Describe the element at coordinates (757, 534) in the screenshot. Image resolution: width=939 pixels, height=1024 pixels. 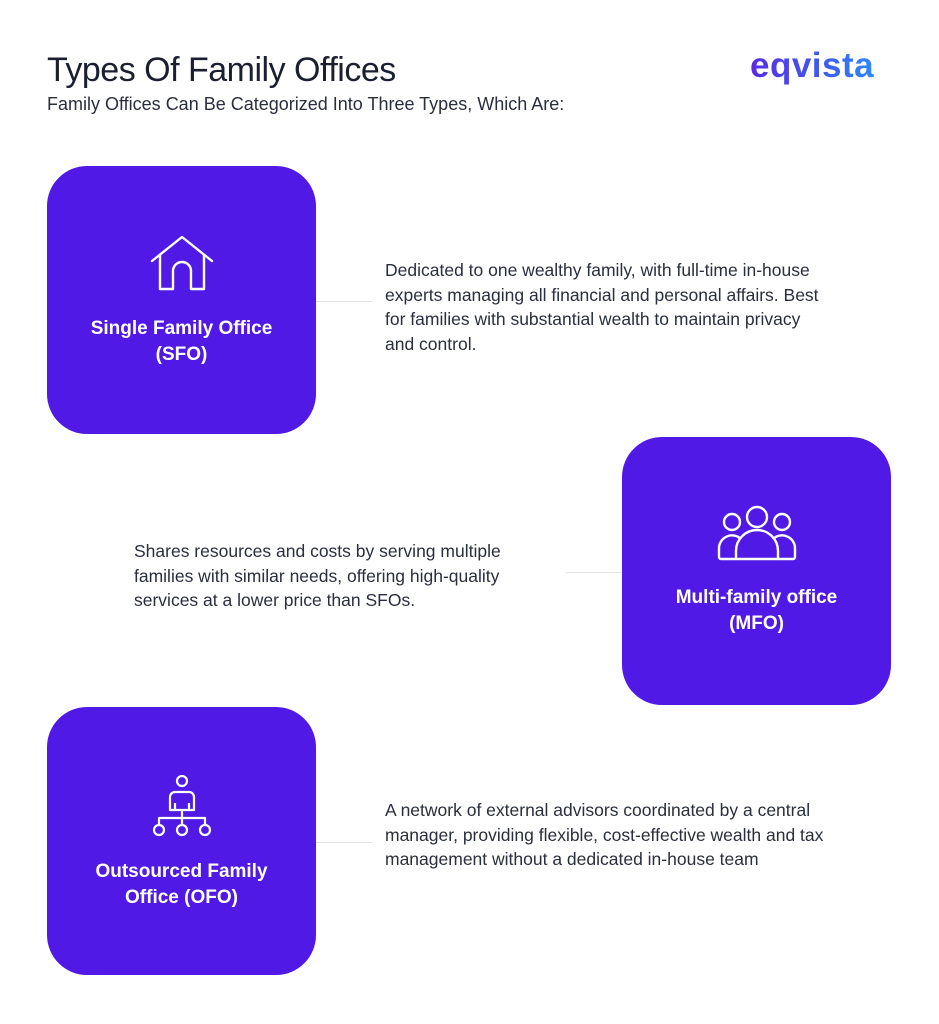
I see `group-people-icon` at that location.